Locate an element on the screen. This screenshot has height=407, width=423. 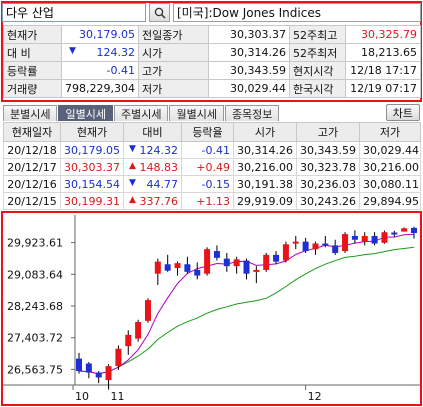
column-header: 고가 is located at coordinates (328, 132).